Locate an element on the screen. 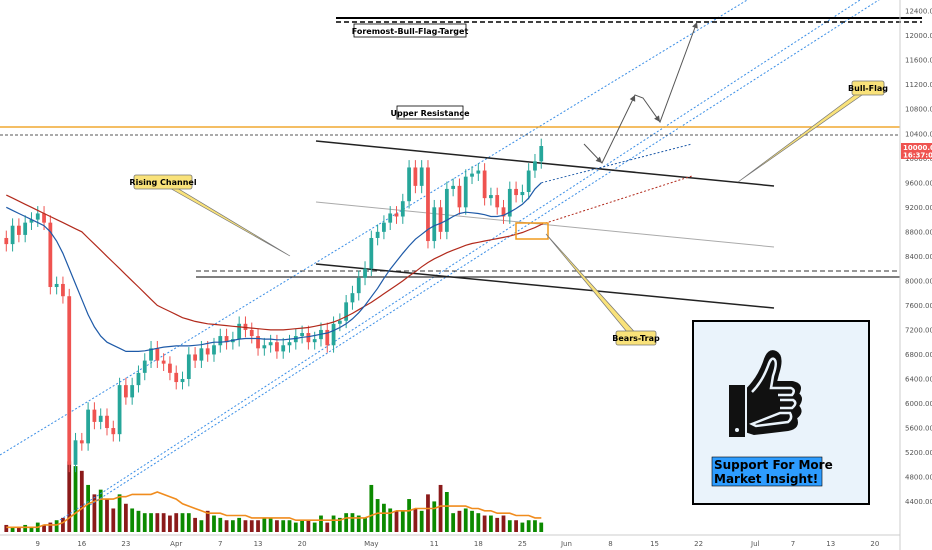 The width and height of the screenshot is (932, 550). y-tick-label: 9600.00 is located at coordinates (918, 183).